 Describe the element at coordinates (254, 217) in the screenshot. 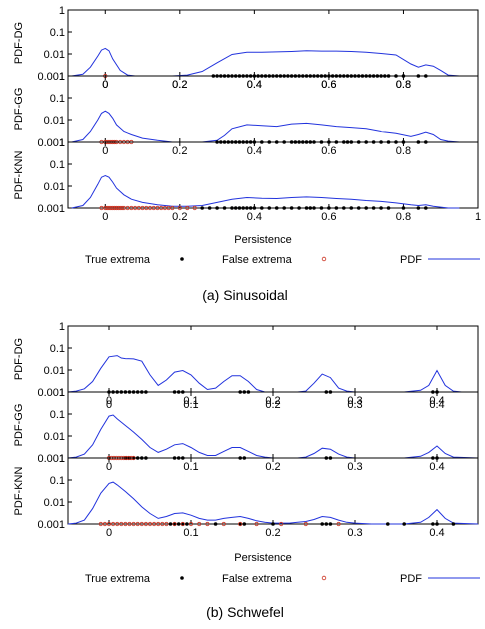

I see `x-tick-label: 0.4` at that location.